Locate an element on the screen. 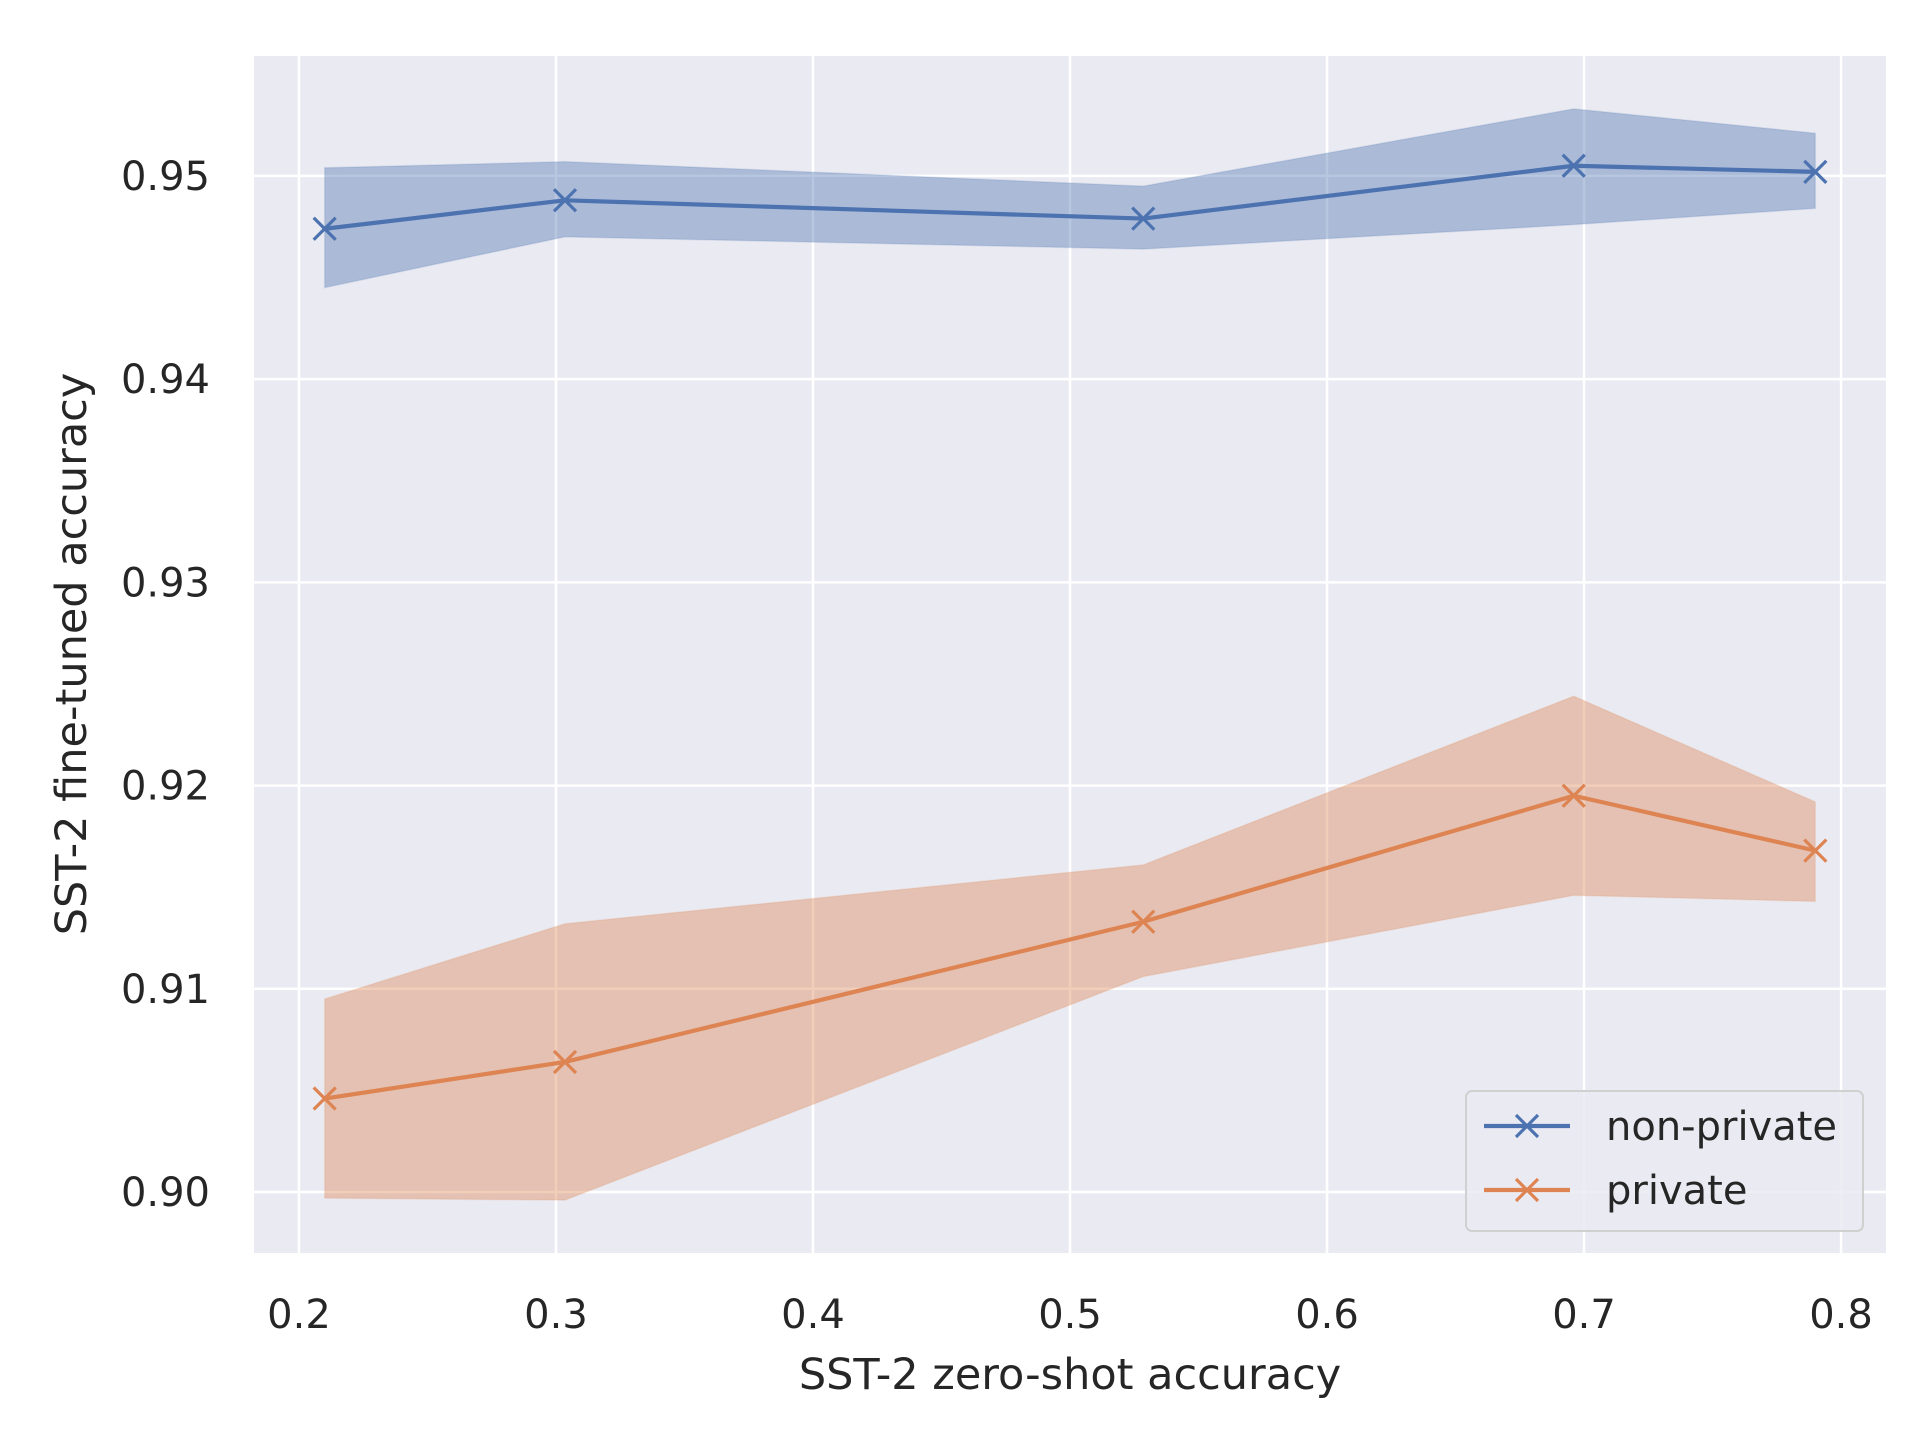 This screenshot has height=1444, width=1920. y-tick-label: 0.94 is located at coordinates (165, 380).